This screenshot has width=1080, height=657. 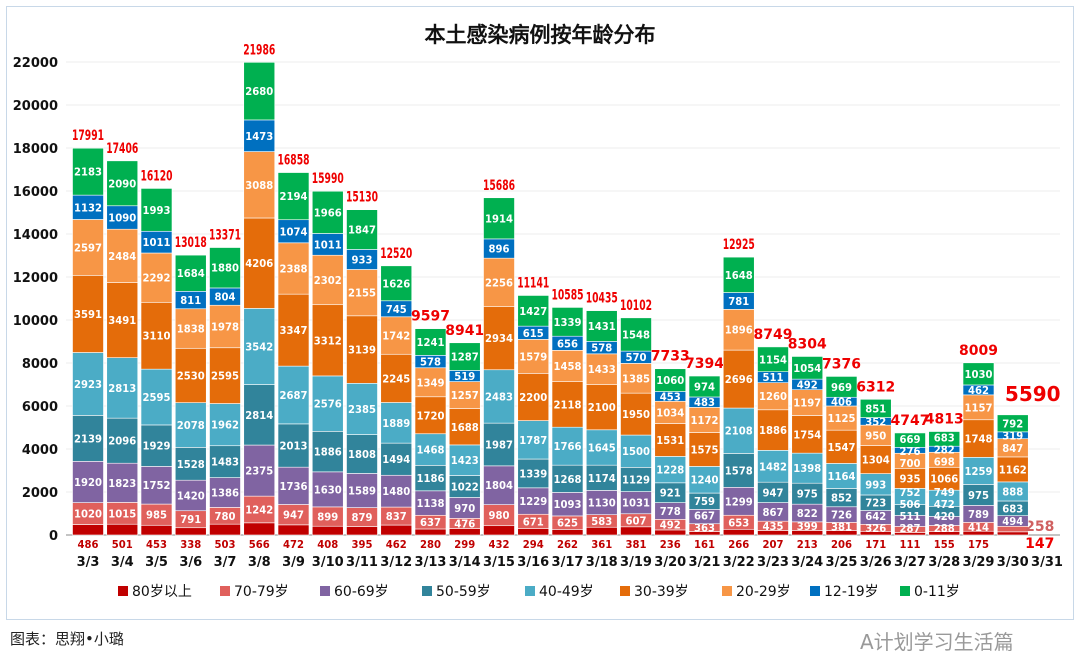 I want to click on data-label: 1130, so click(x=602, y=503).